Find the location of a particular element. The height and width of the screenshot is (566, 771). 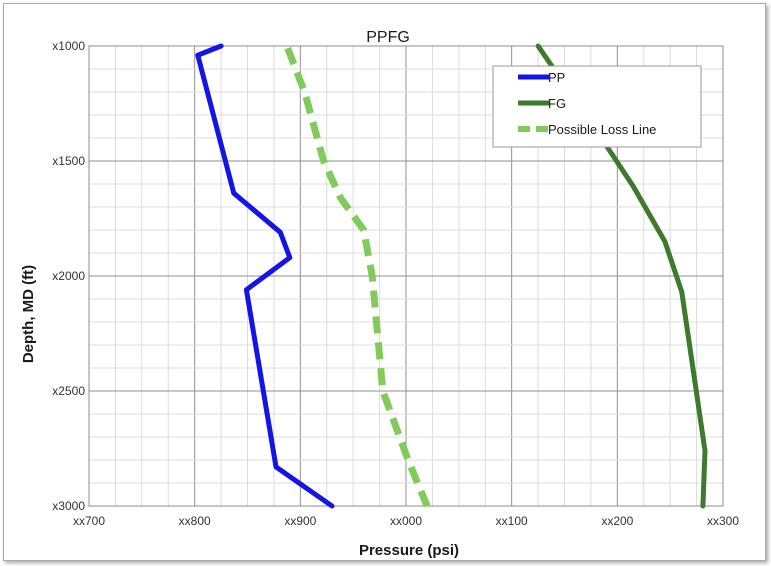

y-tick-label: x1000 is located at coordinates (68, 46).